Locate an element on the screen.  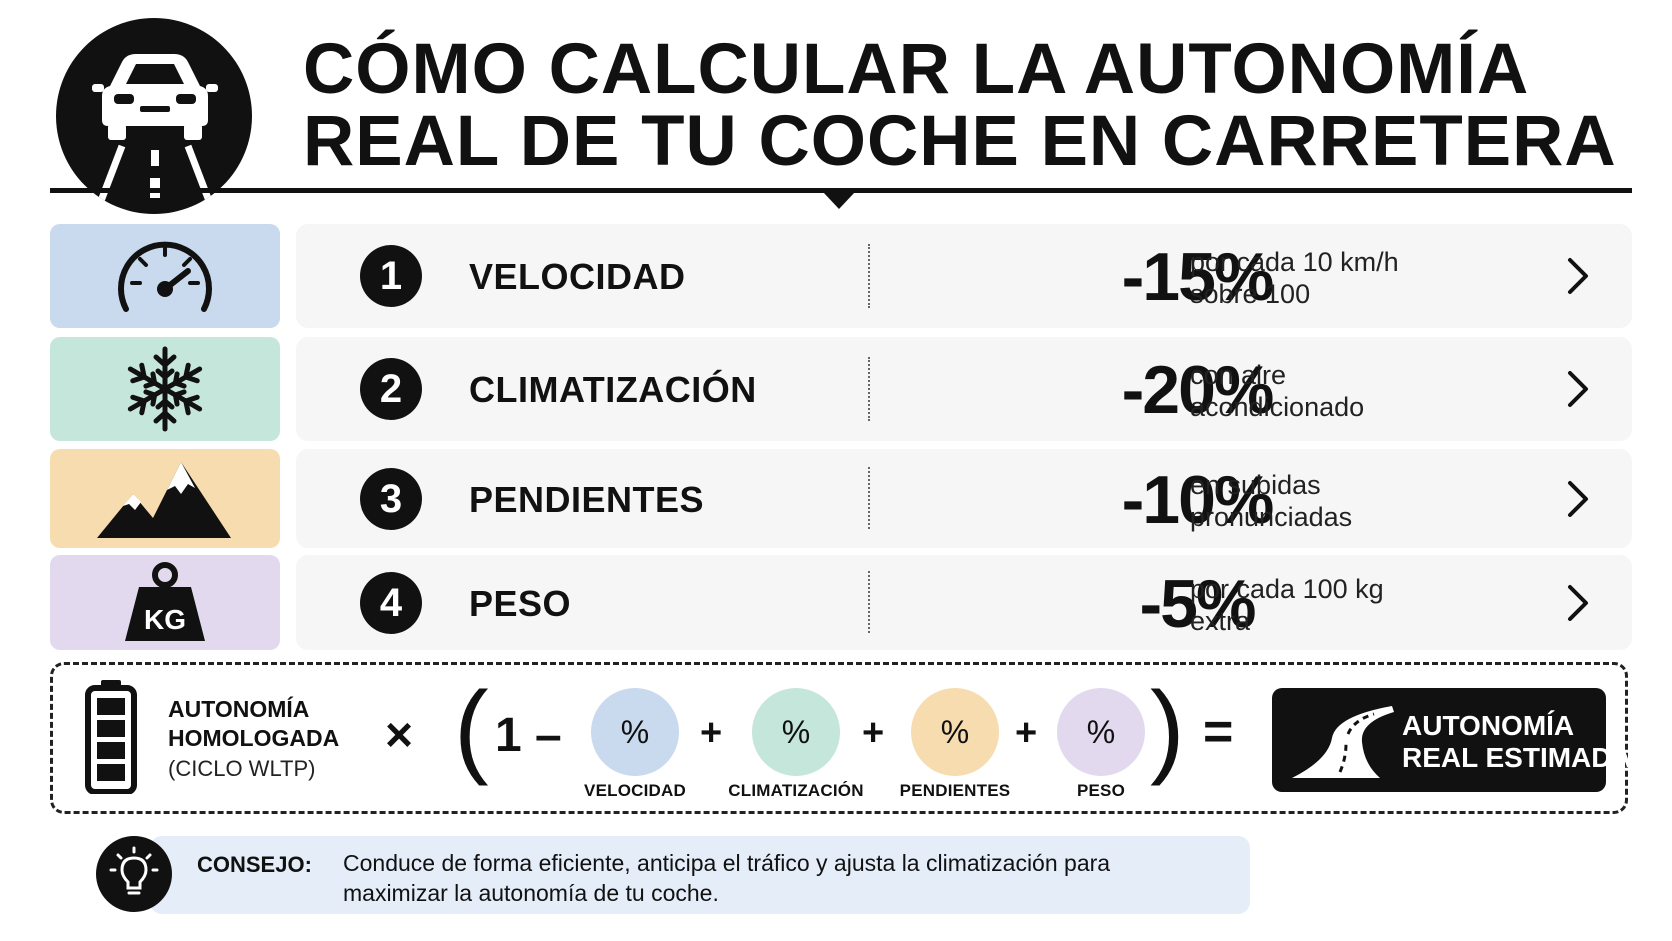
open-parenthesis: ( is located at coordinates (471, 729).